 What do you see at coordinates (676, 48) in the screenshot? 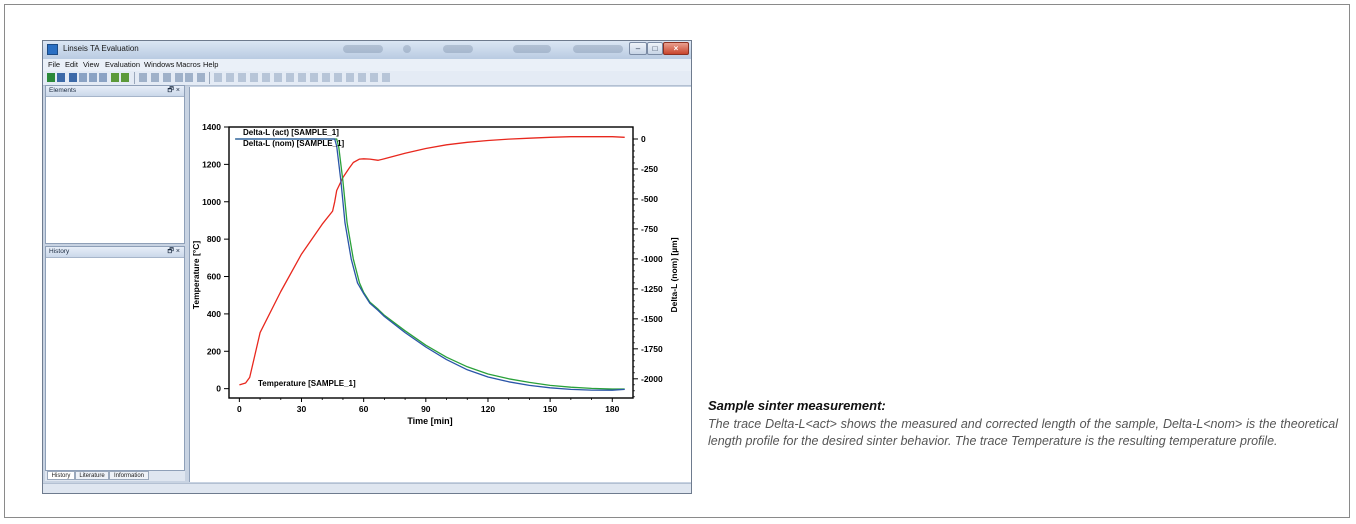
I see `close-button: ×` at bounding box center [676, 48].